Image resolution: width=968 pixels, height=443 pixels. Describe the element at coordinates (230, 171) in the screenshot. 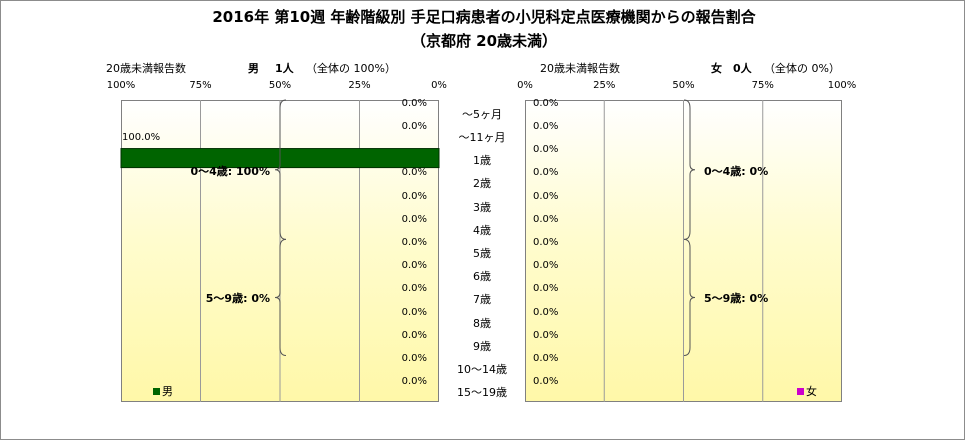

I see `male-group-label: 0～4歳: 100%` at that location.